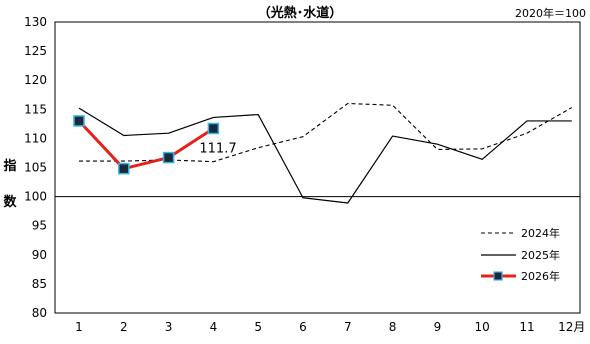 The image size is (590, 344). I want to click on base-year-note: 2020年＝100, so click(550, 13).